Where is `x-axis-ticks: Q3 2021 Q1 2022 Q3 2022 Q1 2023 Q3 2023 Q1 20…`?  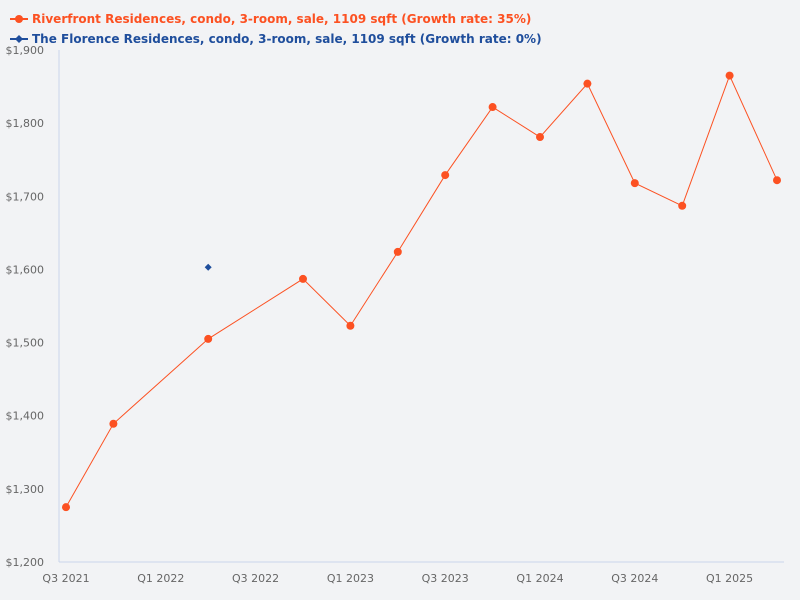
x-axis-ticks: Q3 2021 Q1 2022 Q3 2022 Q1 2023 Q3 2023 Q1 20… is located at coordinates (397, 578).